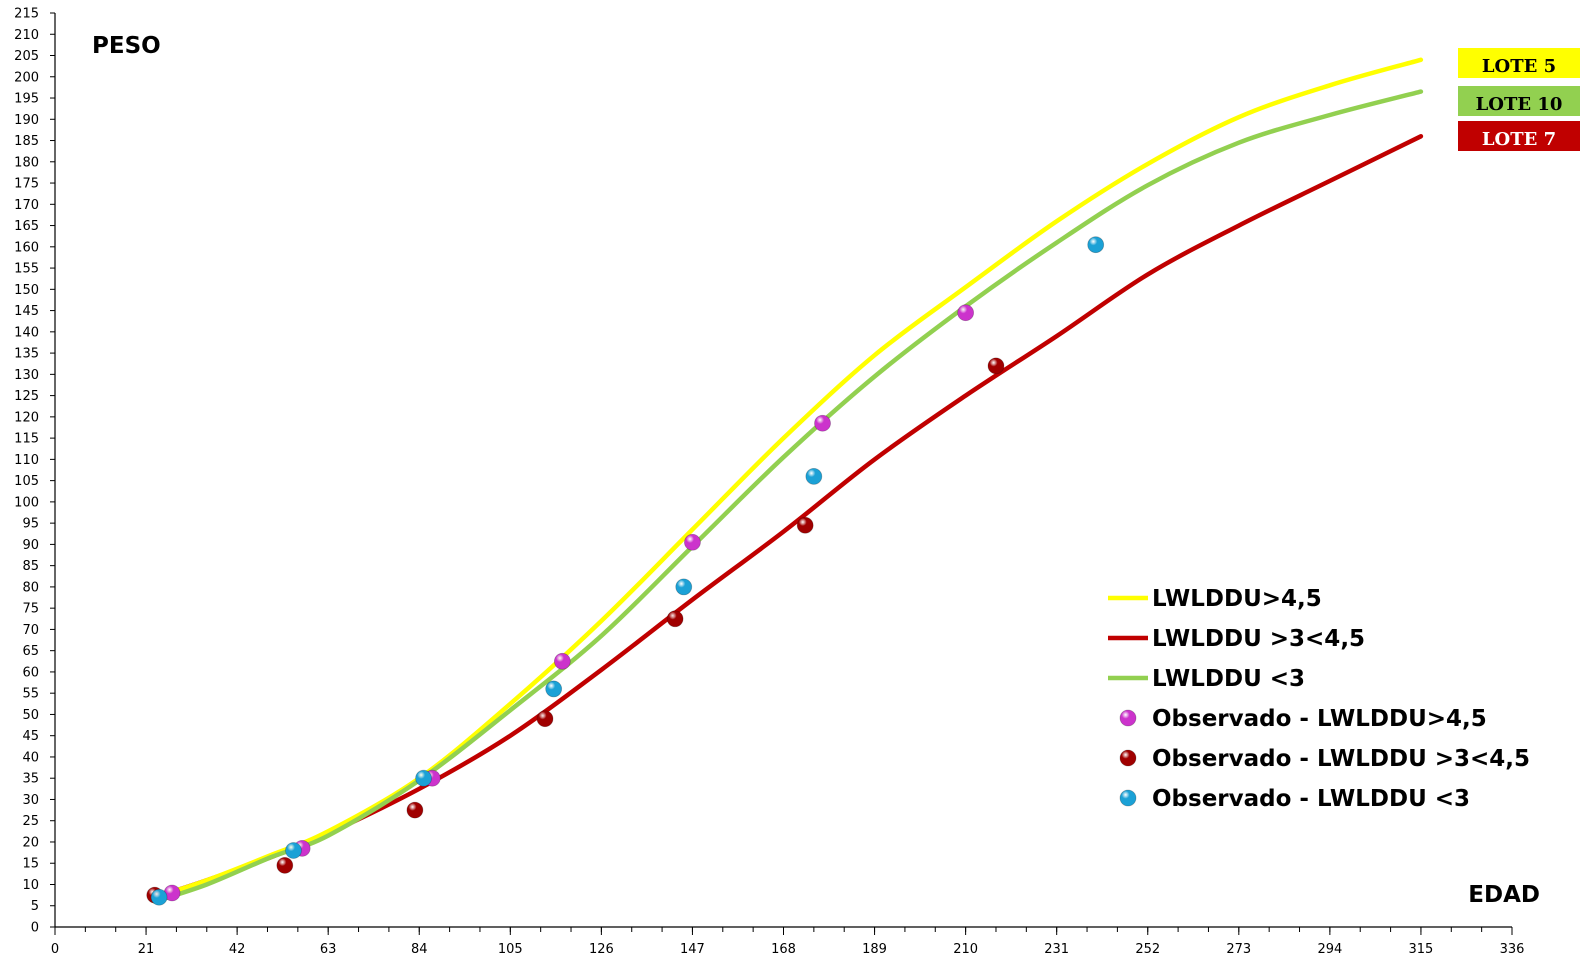 The height and width of the screenshot is (965, 1580). What do you see at coordinates (419, 949) in the screenshot?
I see `x-tick-label: 84` at bounding box center [419, 949].